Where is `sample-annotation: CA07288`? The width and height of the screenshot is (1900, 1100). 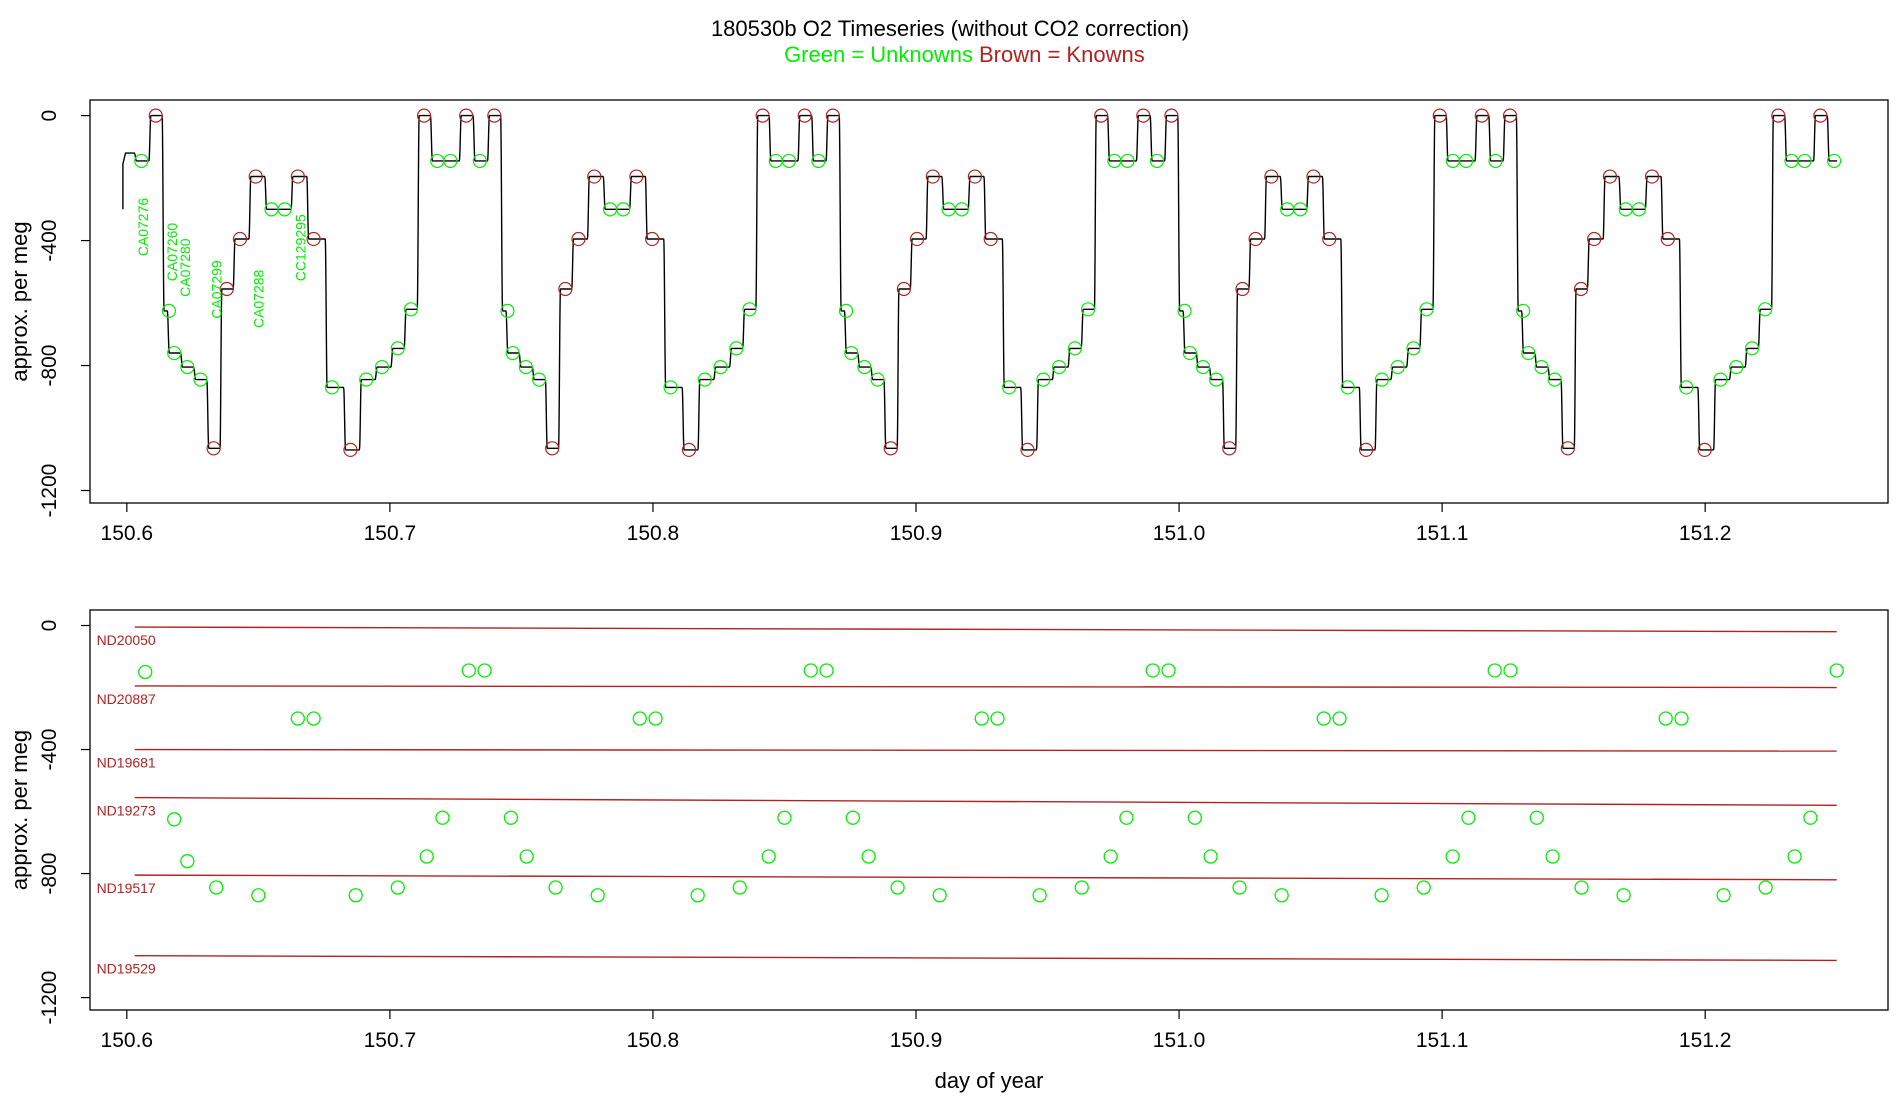
sample-annotation: CA07288 is located at coordinates (259, 298).